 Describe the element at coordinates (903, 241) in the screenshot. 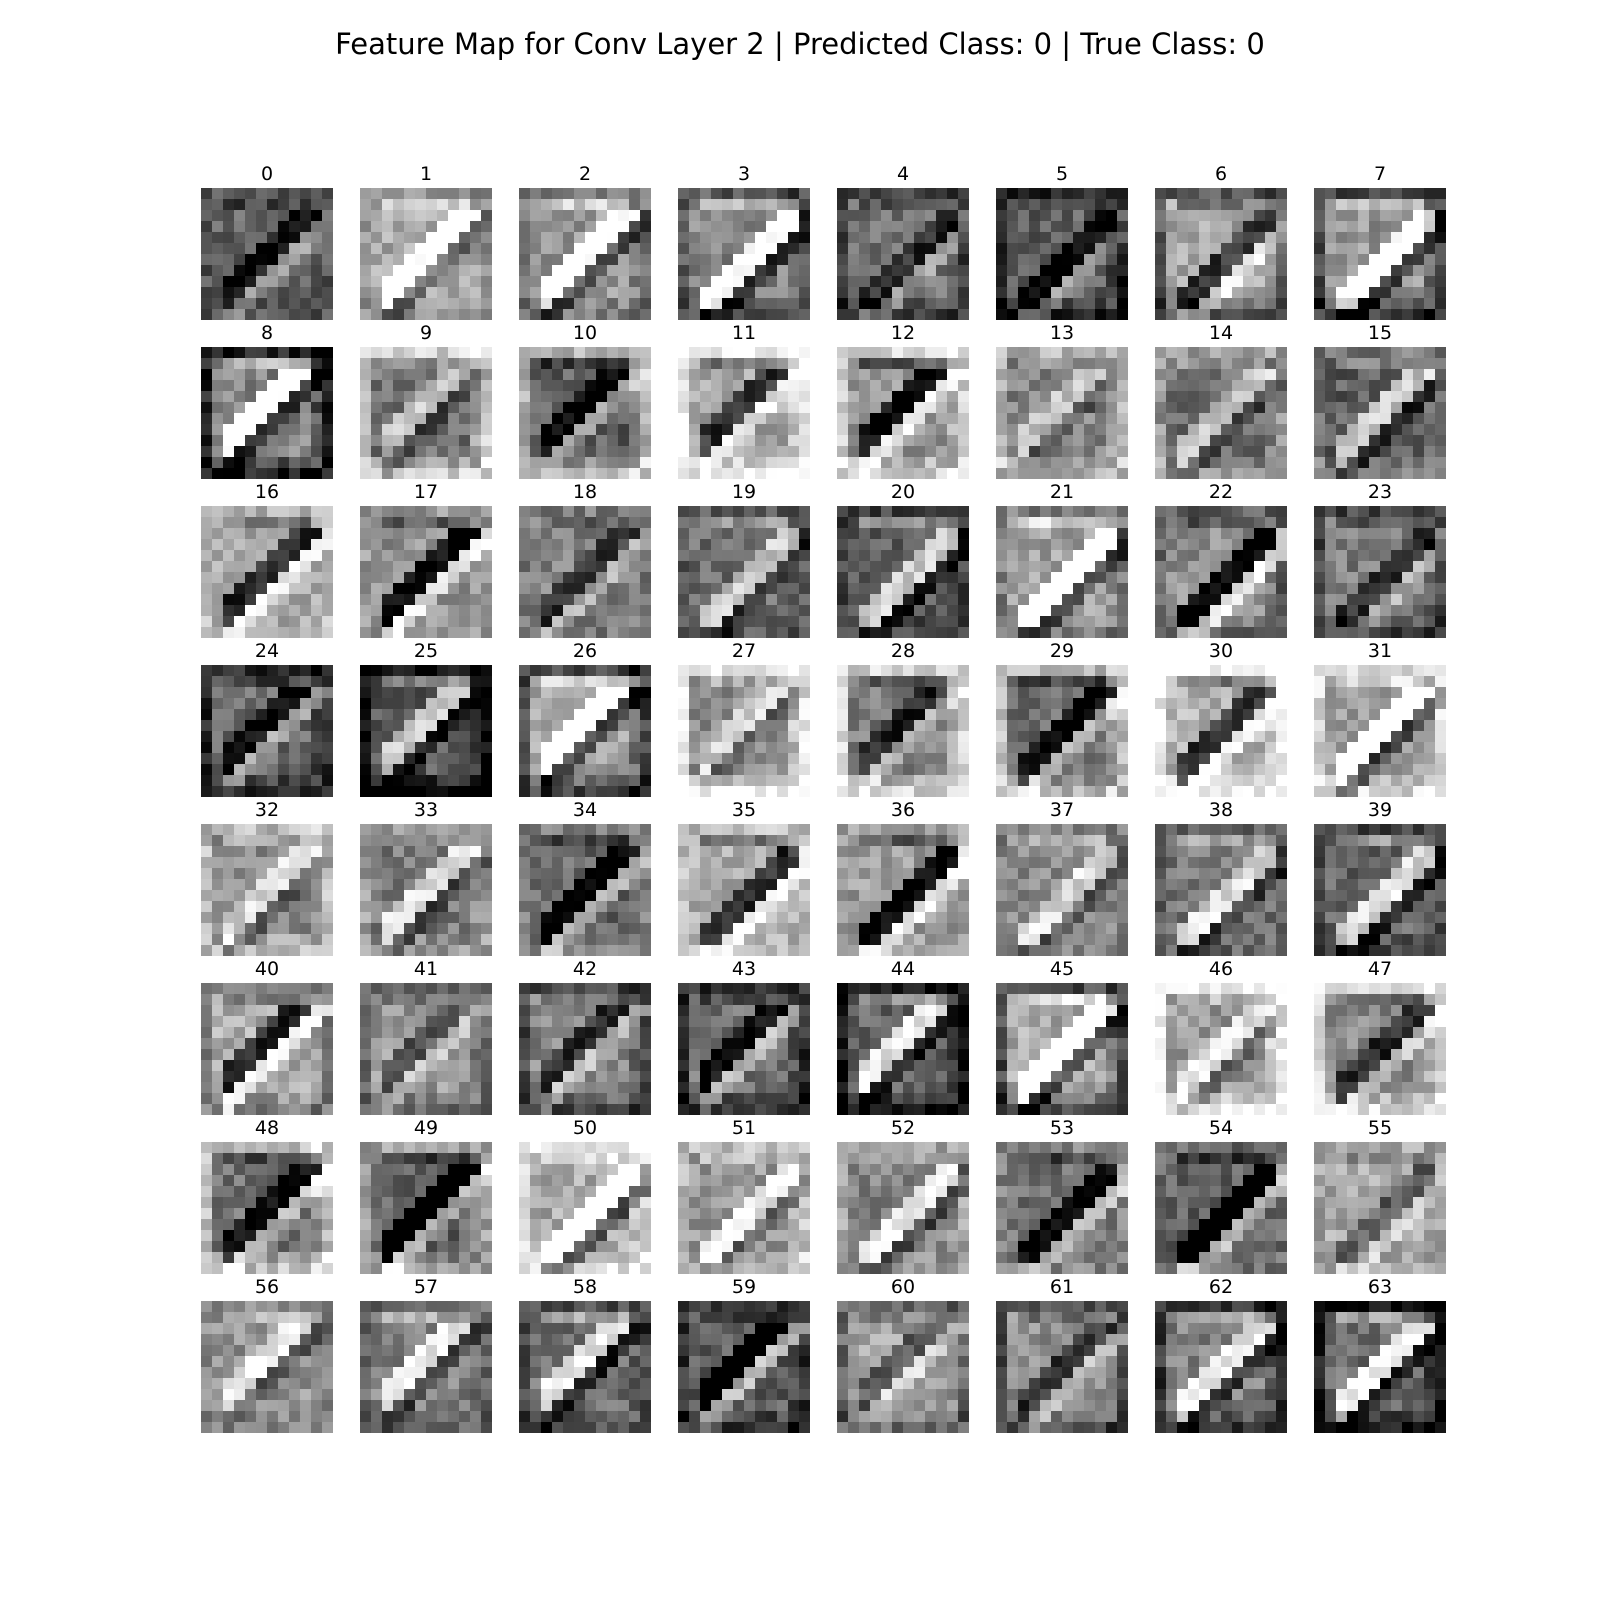

I see `feature-map-cell: 4` at that location.